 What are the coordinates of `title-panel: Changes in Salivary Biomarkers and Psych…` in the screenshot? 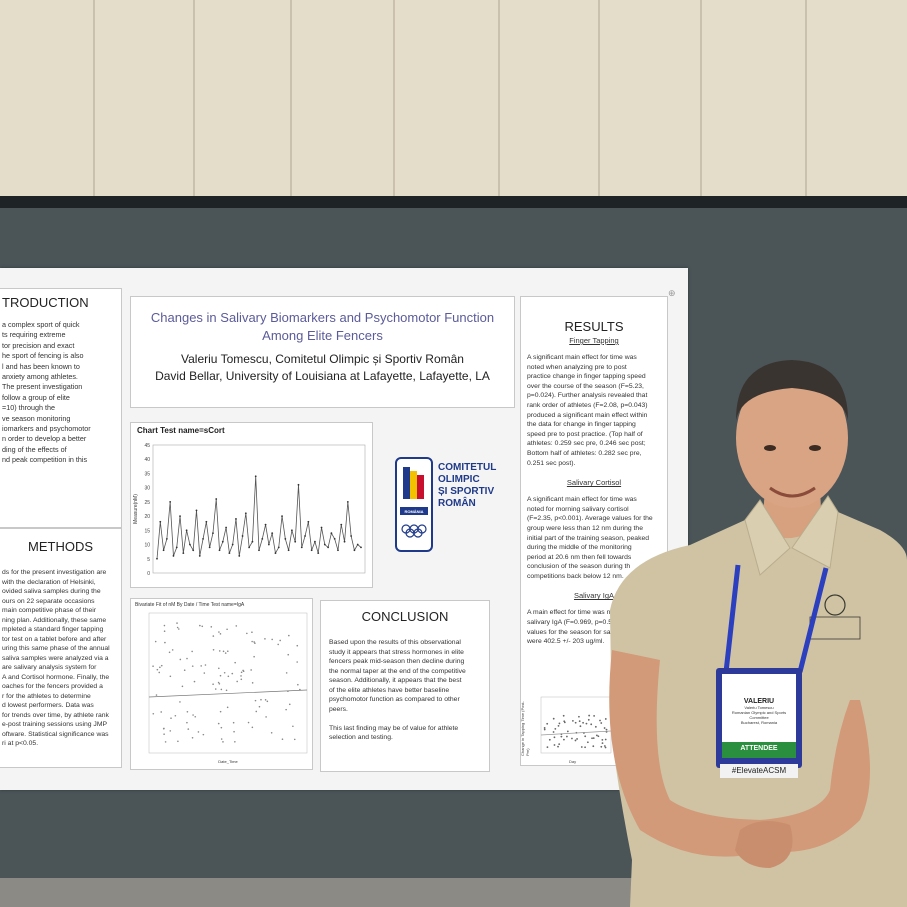 It's located at (322, 352).